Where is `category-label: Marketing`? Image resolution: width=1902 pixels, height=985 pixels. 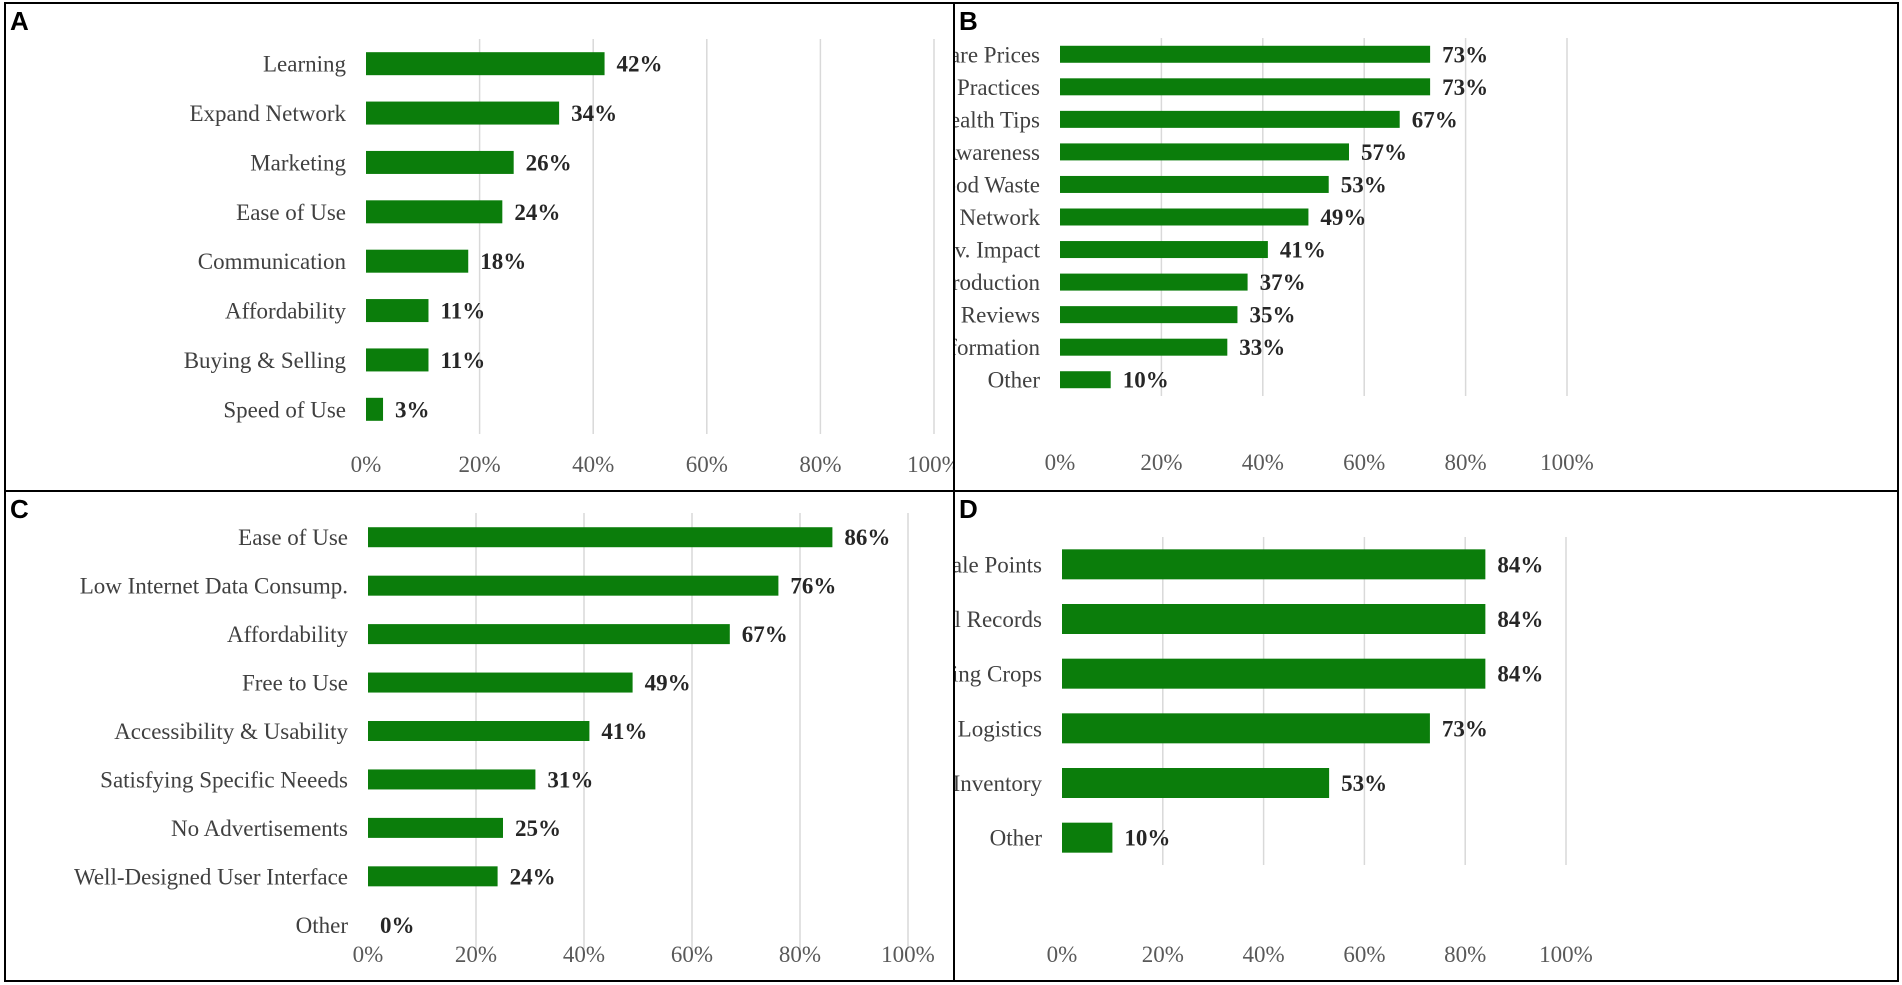
category-label: Marketing is located at coordinates (298, 162).